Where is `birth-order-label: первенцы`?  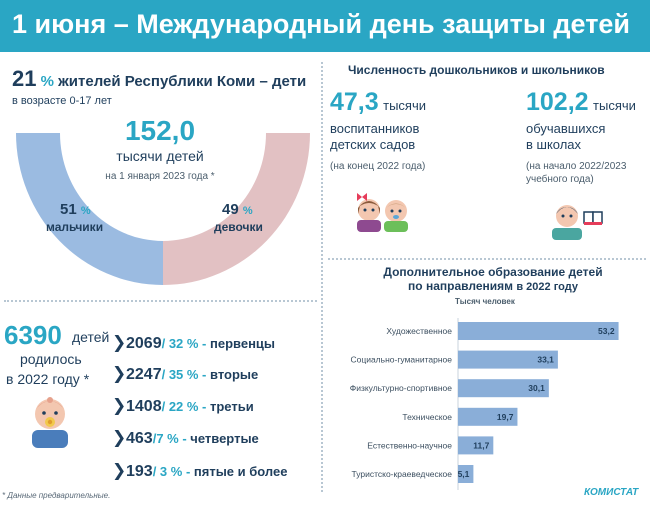 birth-order-label: первенцы is located at coordinates (241, 343).